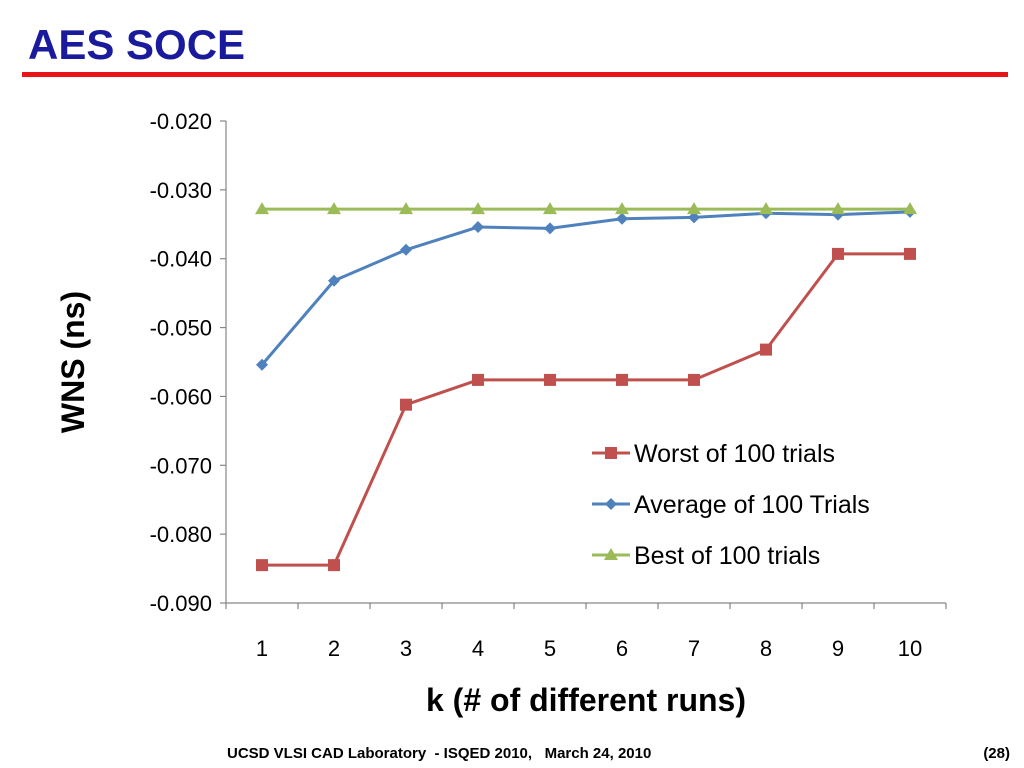  I want to click on legend-item: Worst of 100 trials, so click(713, 454).